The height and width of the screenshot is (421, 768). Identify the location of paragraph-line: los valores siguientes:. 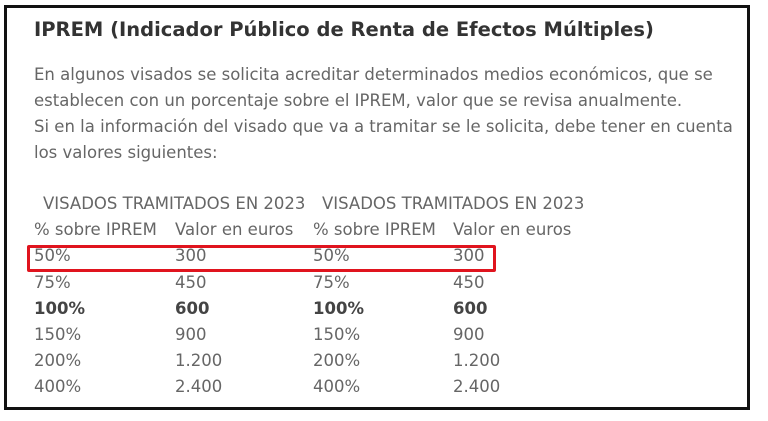
(126, 152).